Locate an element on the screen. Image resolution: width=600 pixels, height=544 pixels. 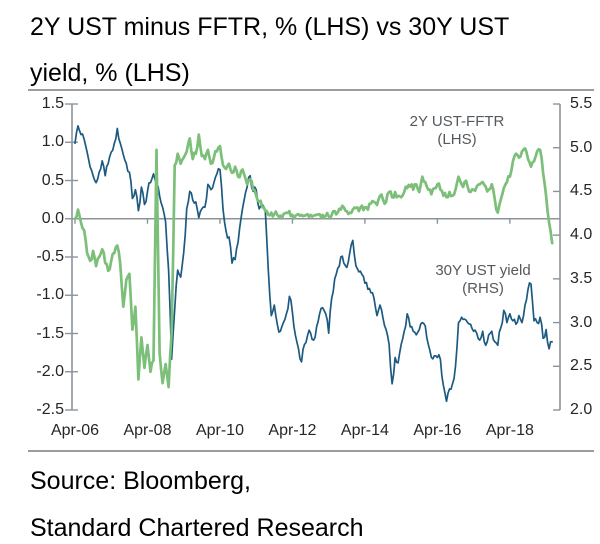
right-axis-tick-label: 3.5 is located at coordinates (581, 278).